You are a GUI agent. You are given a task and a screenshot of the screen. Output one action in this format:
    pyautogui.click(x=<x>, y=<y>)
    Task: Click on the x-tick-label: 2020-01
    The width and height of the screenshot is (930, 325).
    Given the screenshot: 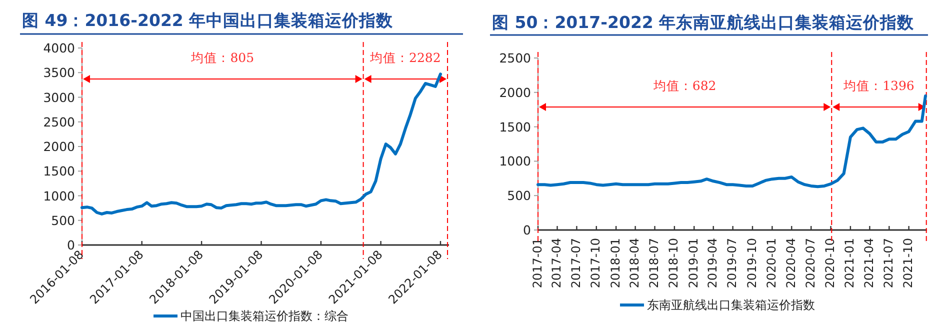 What is the action you would take?
    pyautogui.click(x=771, y=263)
    